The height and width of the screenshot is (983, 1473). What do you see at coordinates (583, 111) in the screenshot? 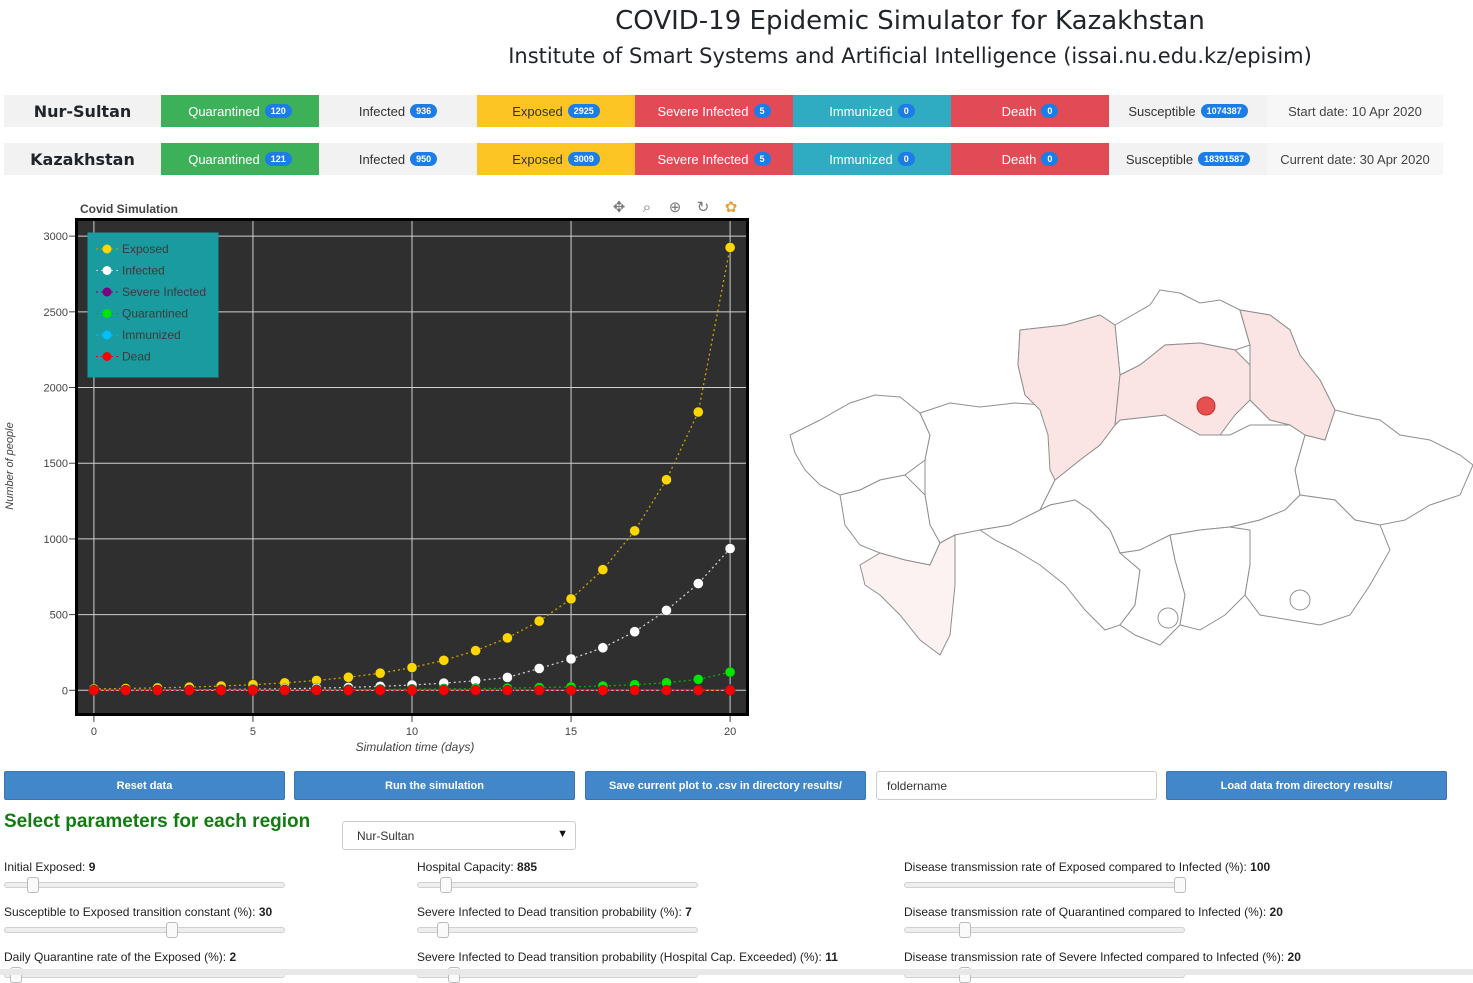
I see `exposed-badge: 2925` at bounding box center [583, 111].